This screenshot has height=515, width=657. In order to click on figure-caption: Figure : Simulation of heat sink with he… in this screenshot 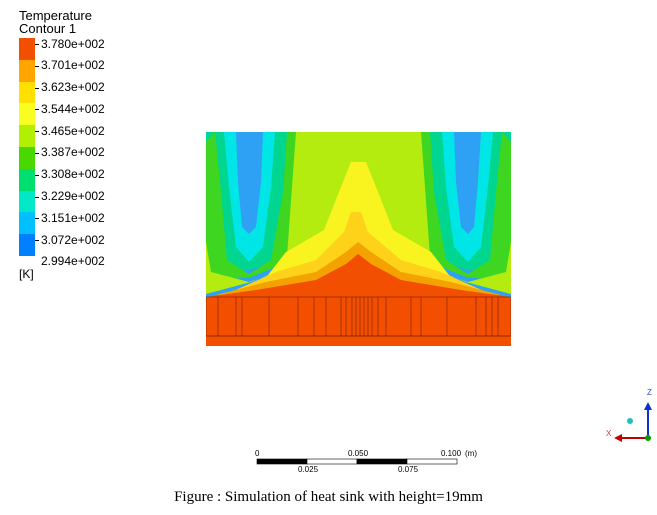, I will do `click(328, 497)`.